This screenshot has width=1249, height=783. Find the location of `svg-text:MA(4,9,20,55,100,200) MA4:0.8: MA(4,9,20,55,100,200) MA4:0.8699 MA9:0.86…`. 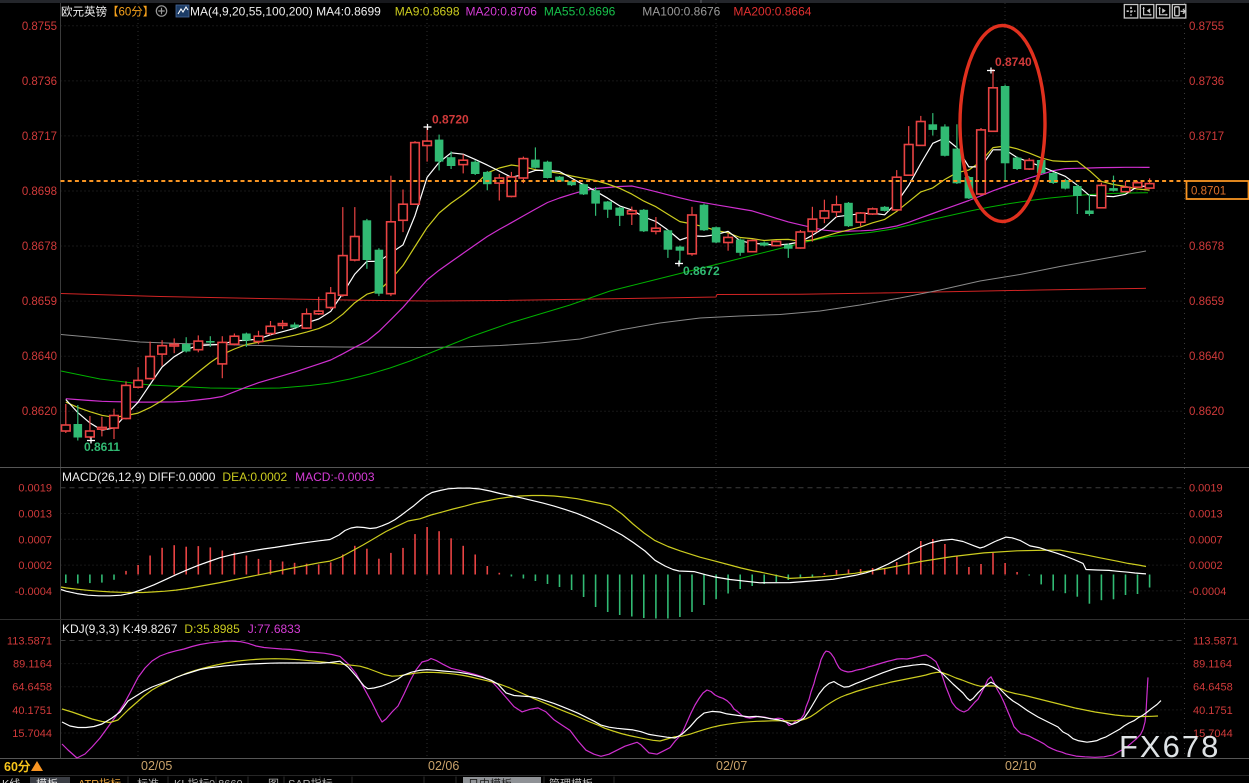

svg-text:MA(4,9,20,55,100,200) MA4:0.8: MA(4,9,20,55,100,200) MA4:0.8699 MA9:0.86… is located at coordinates (501, 12).